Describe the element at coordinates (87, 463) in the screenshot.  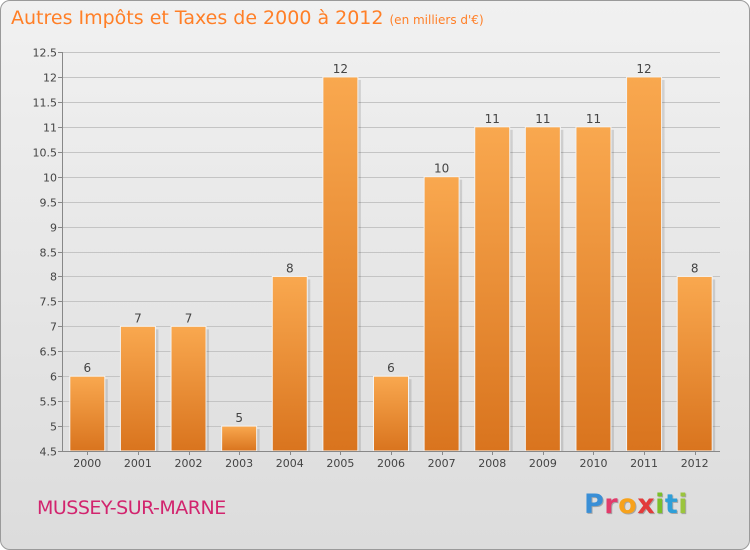
I see `x-tick-label: 2000` at that location.